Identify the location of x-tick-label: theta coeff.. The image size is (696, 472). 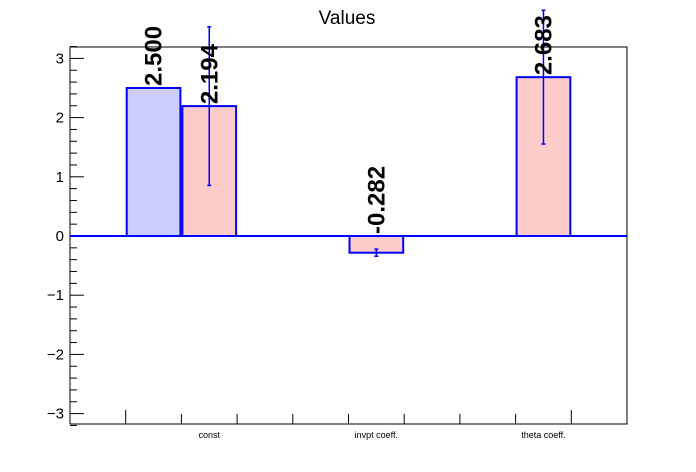
(543, 435).